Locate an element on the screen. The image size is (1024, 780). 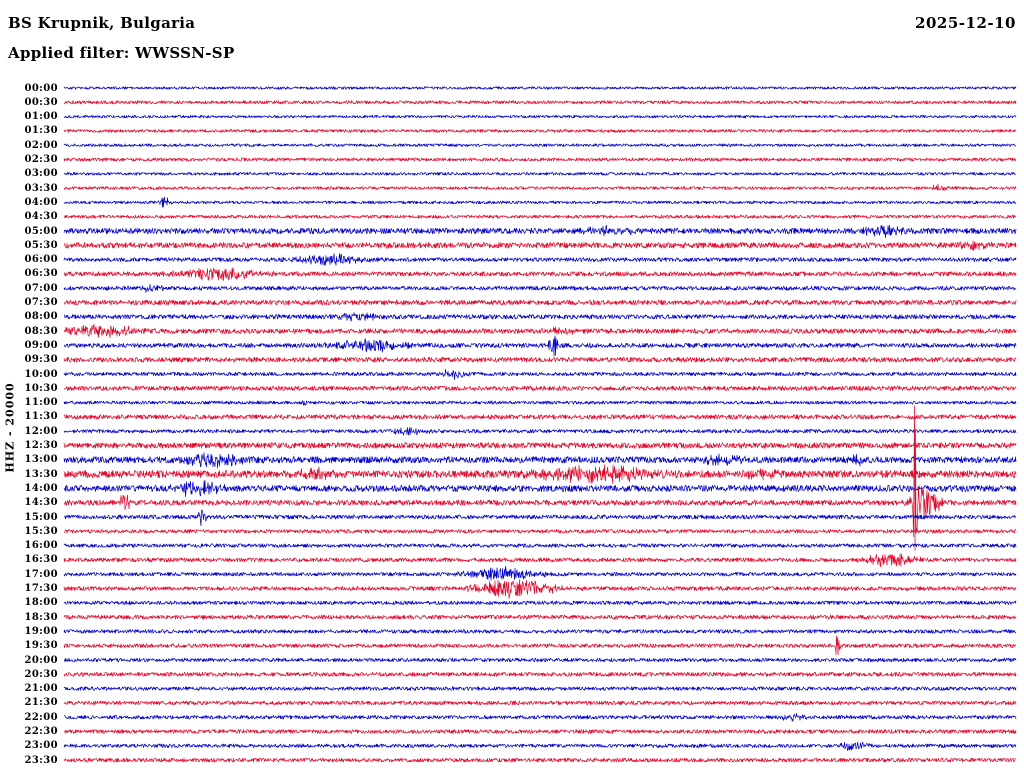
time-label: 13:30 is located at coordinates (41, 474).